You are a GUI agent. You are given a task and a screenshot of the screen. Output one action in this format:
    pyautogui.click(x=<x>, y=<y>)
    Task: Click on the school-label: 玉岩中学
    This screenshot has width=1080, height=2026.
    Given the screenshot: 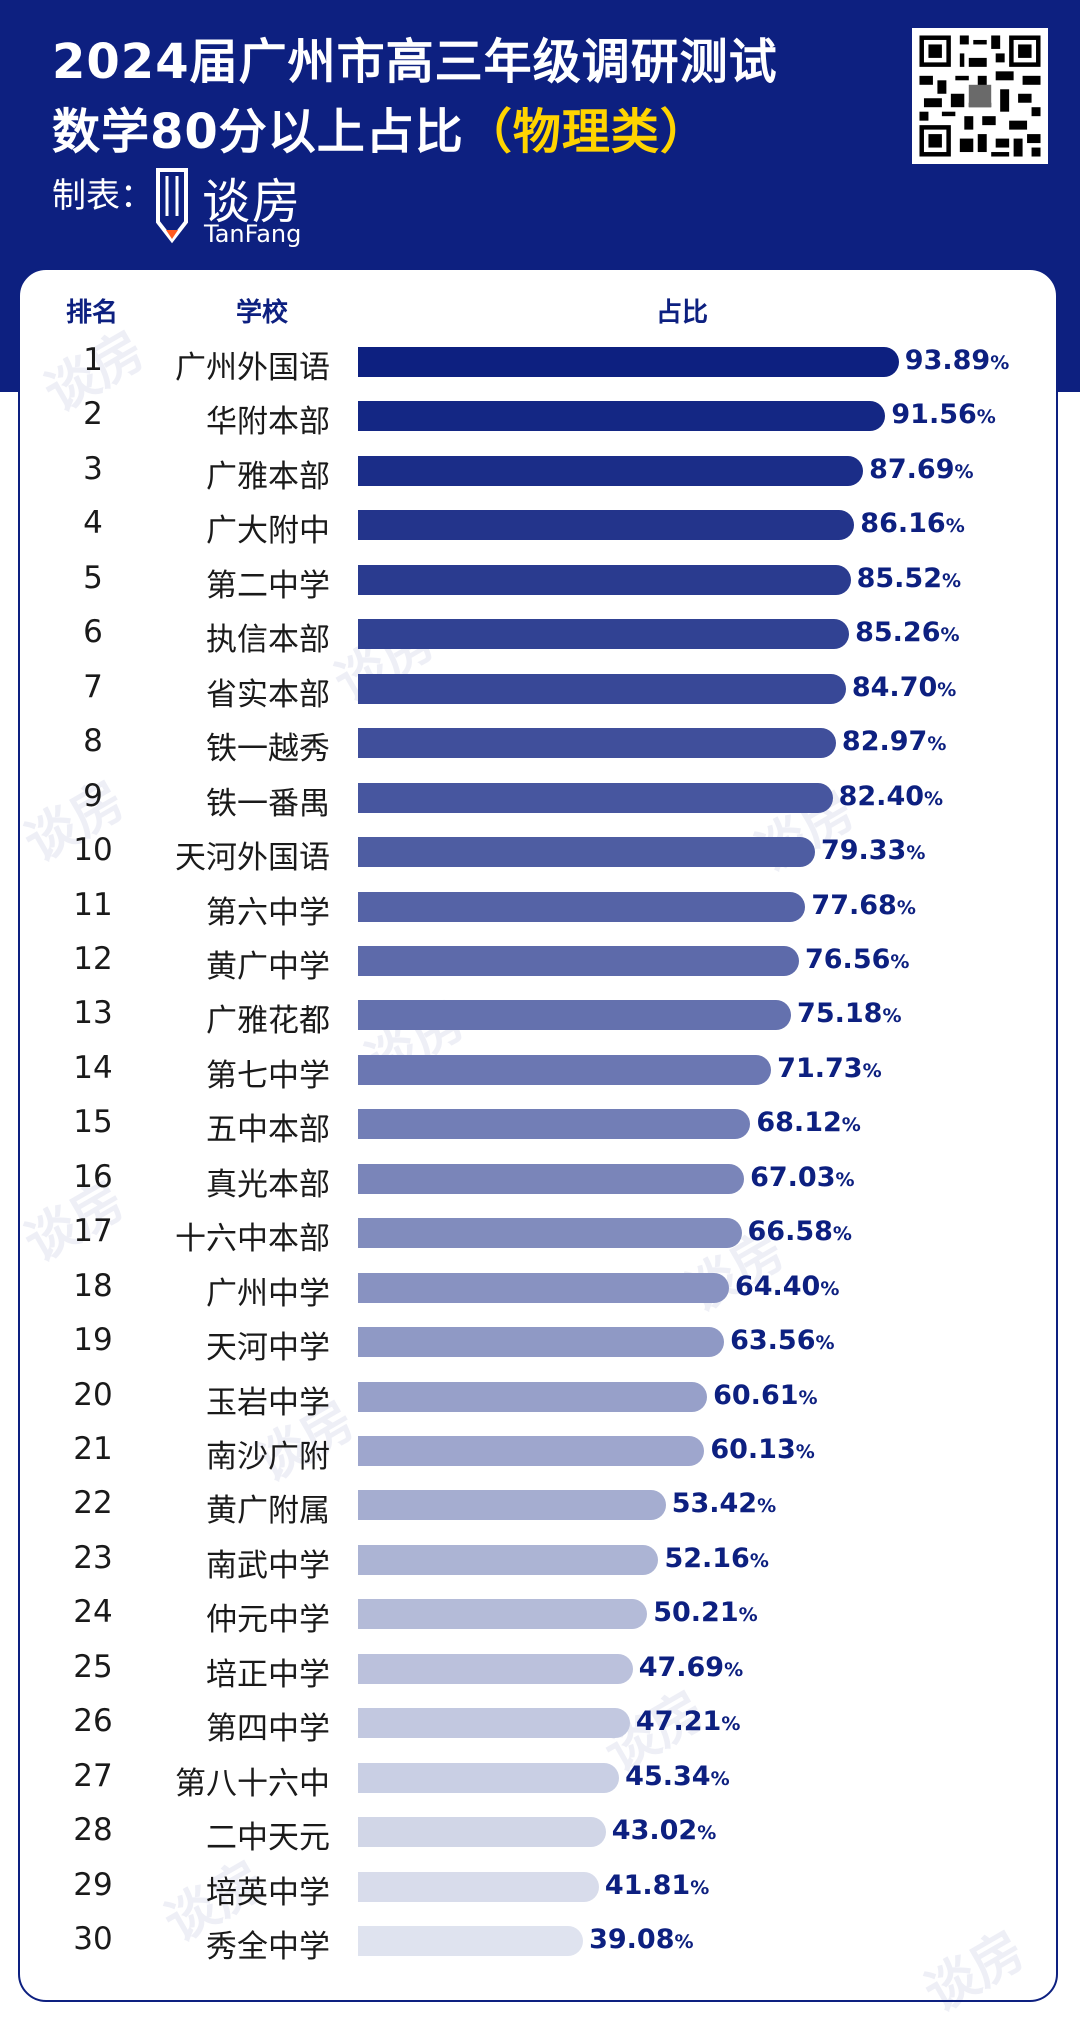 What is the action you would take?
    pyautogui.click(x=268, y=1402)
    